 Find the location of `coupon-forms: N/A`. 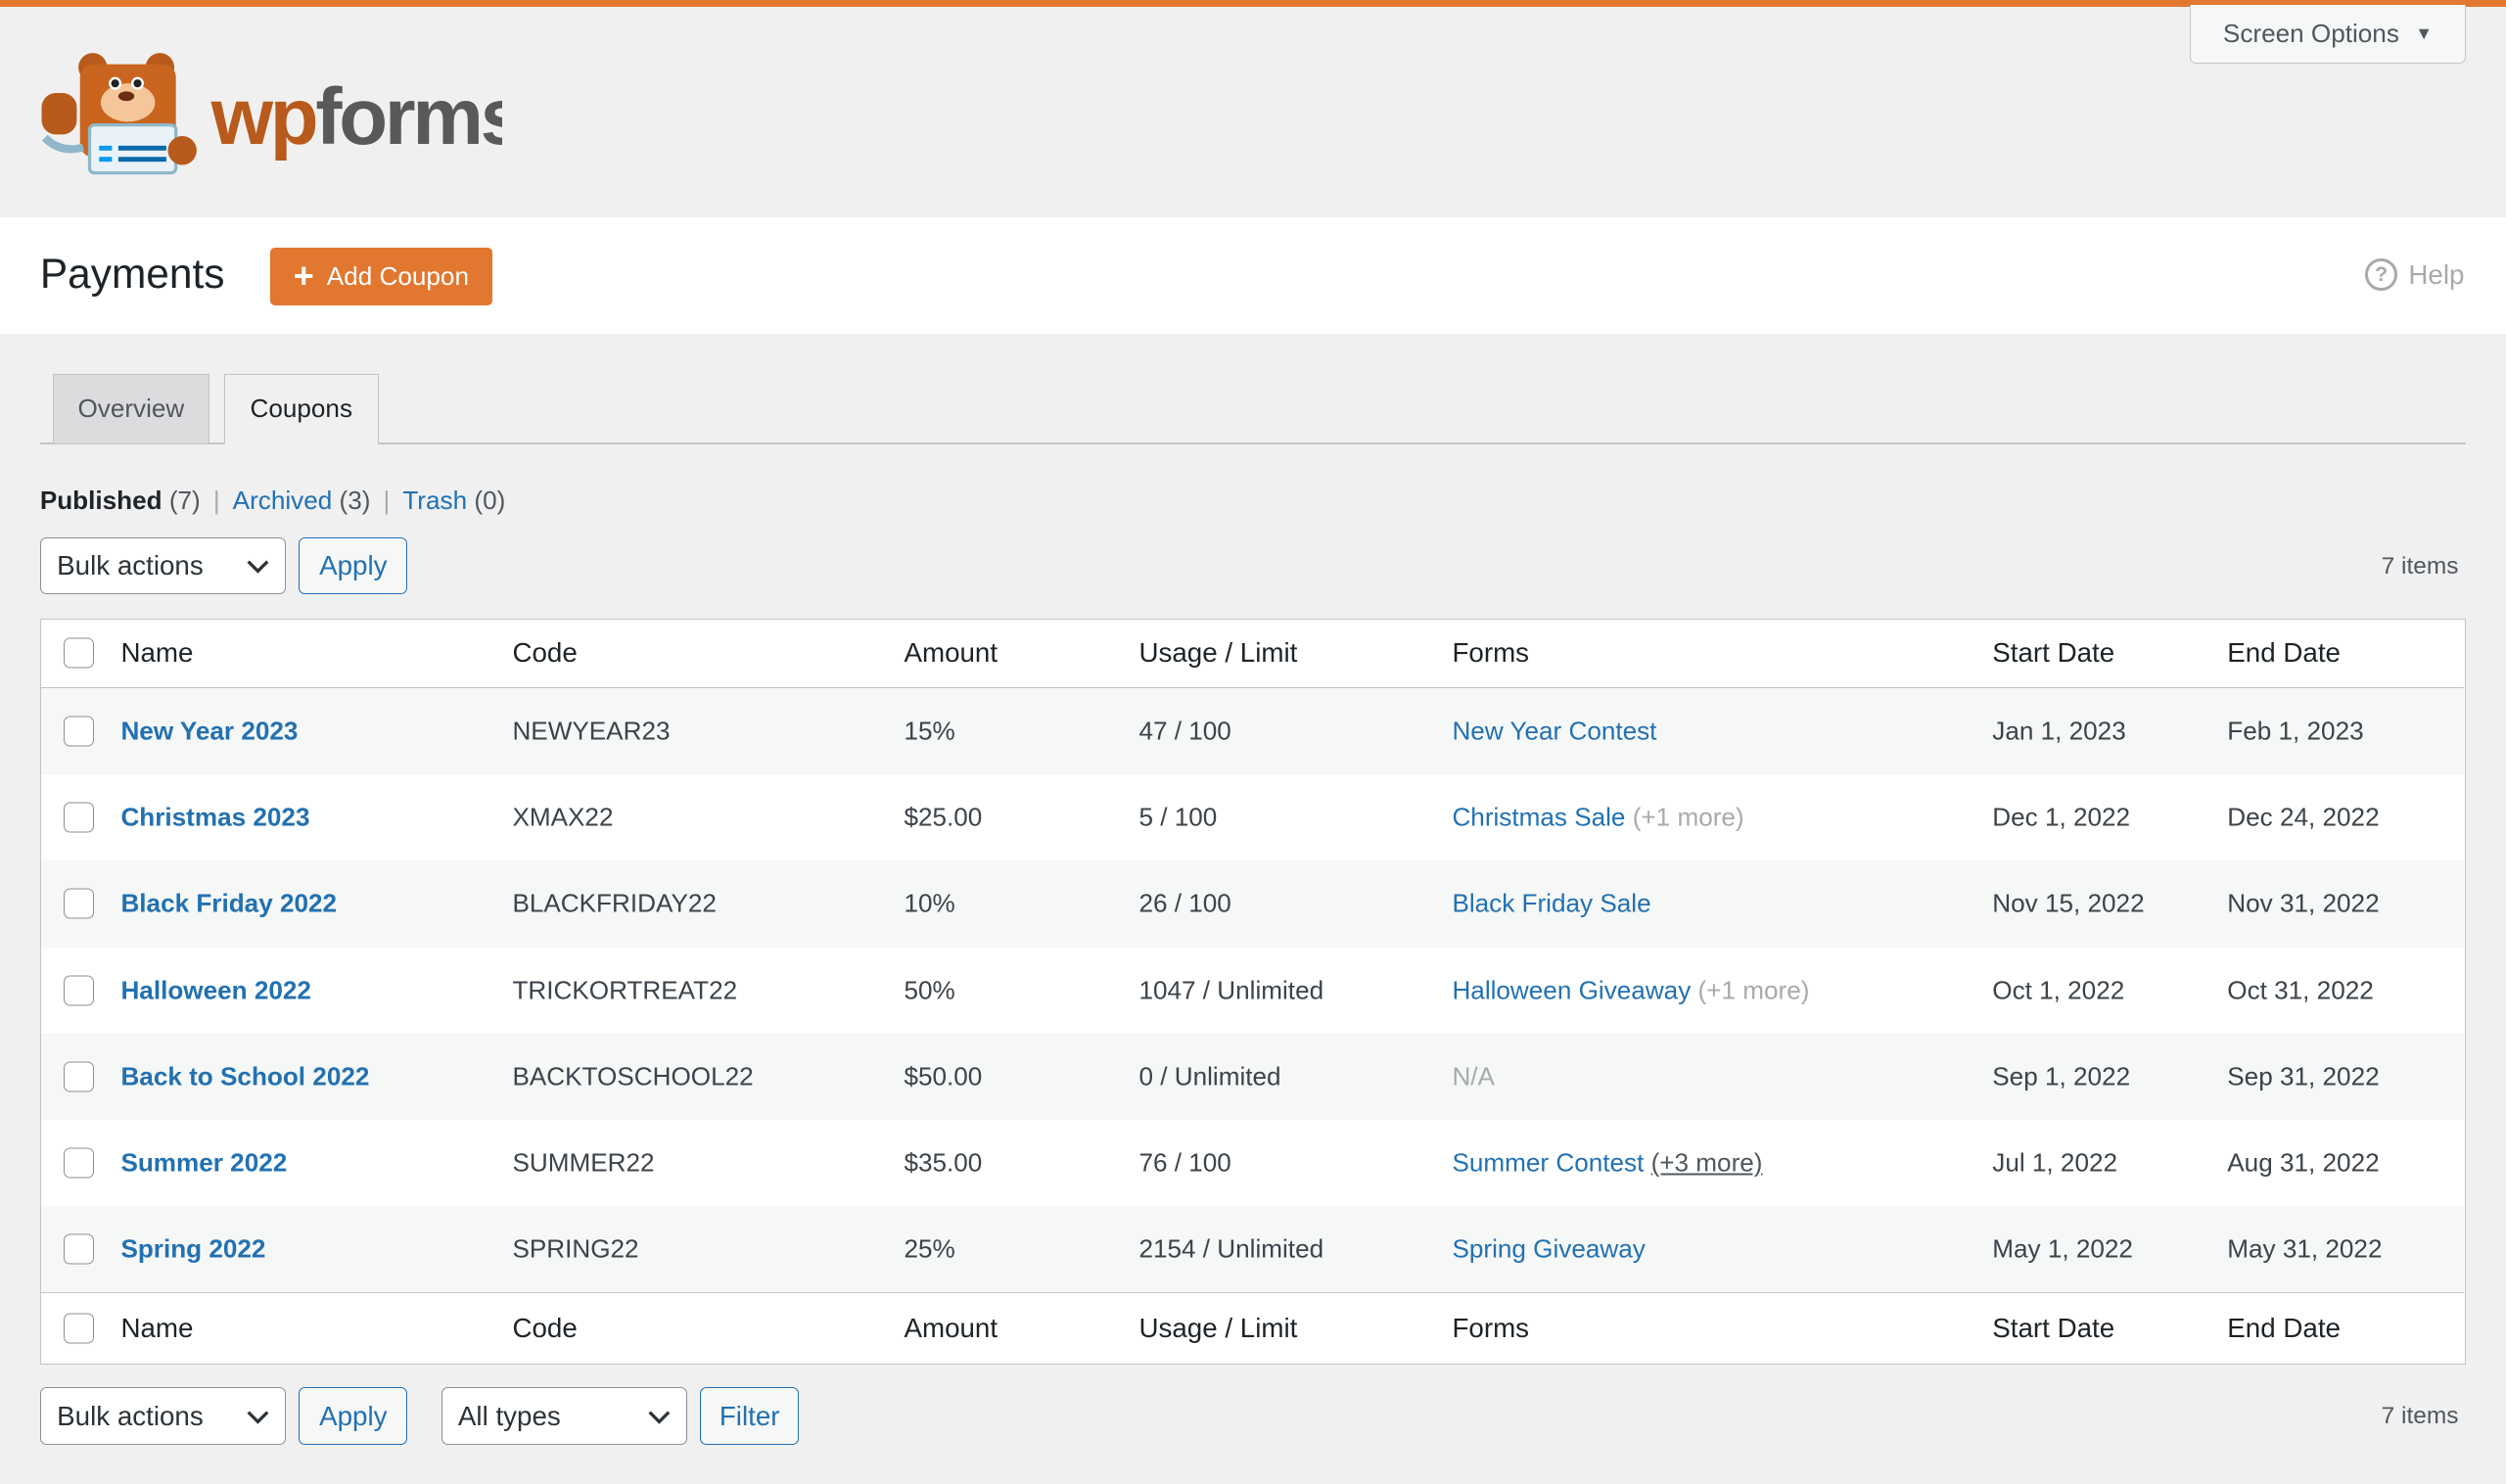

coupon-forms: N/A is located at coordinates (1473, 1076).